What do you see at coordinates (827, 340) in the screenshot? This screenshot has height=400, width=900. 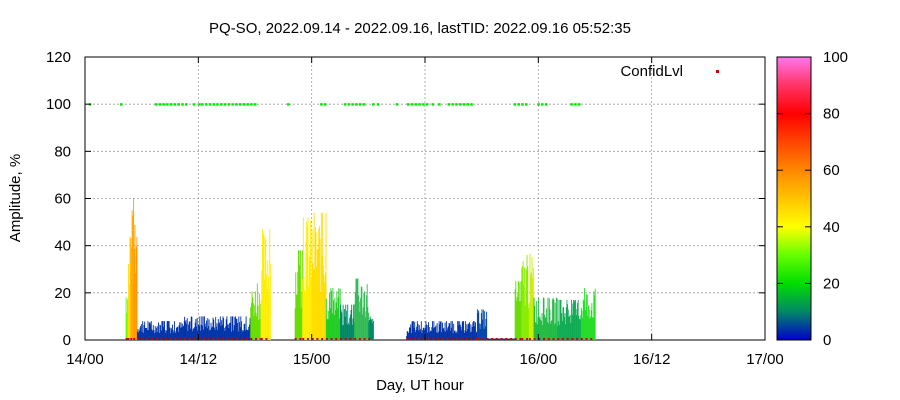 I see `colorbar-tick-label: 0` at bounding box center [827, 340].